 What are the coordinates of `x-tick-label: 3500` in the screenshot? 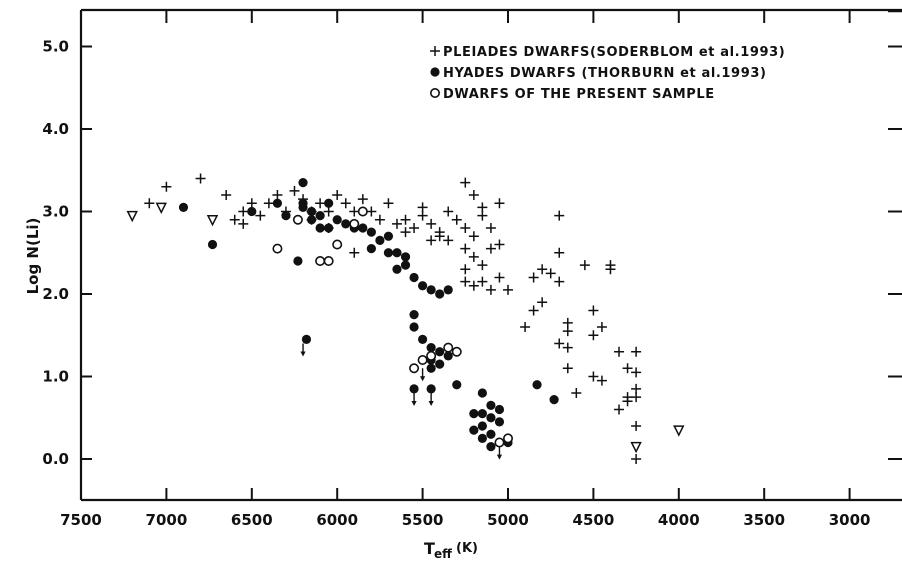 It's located at (764, 520).